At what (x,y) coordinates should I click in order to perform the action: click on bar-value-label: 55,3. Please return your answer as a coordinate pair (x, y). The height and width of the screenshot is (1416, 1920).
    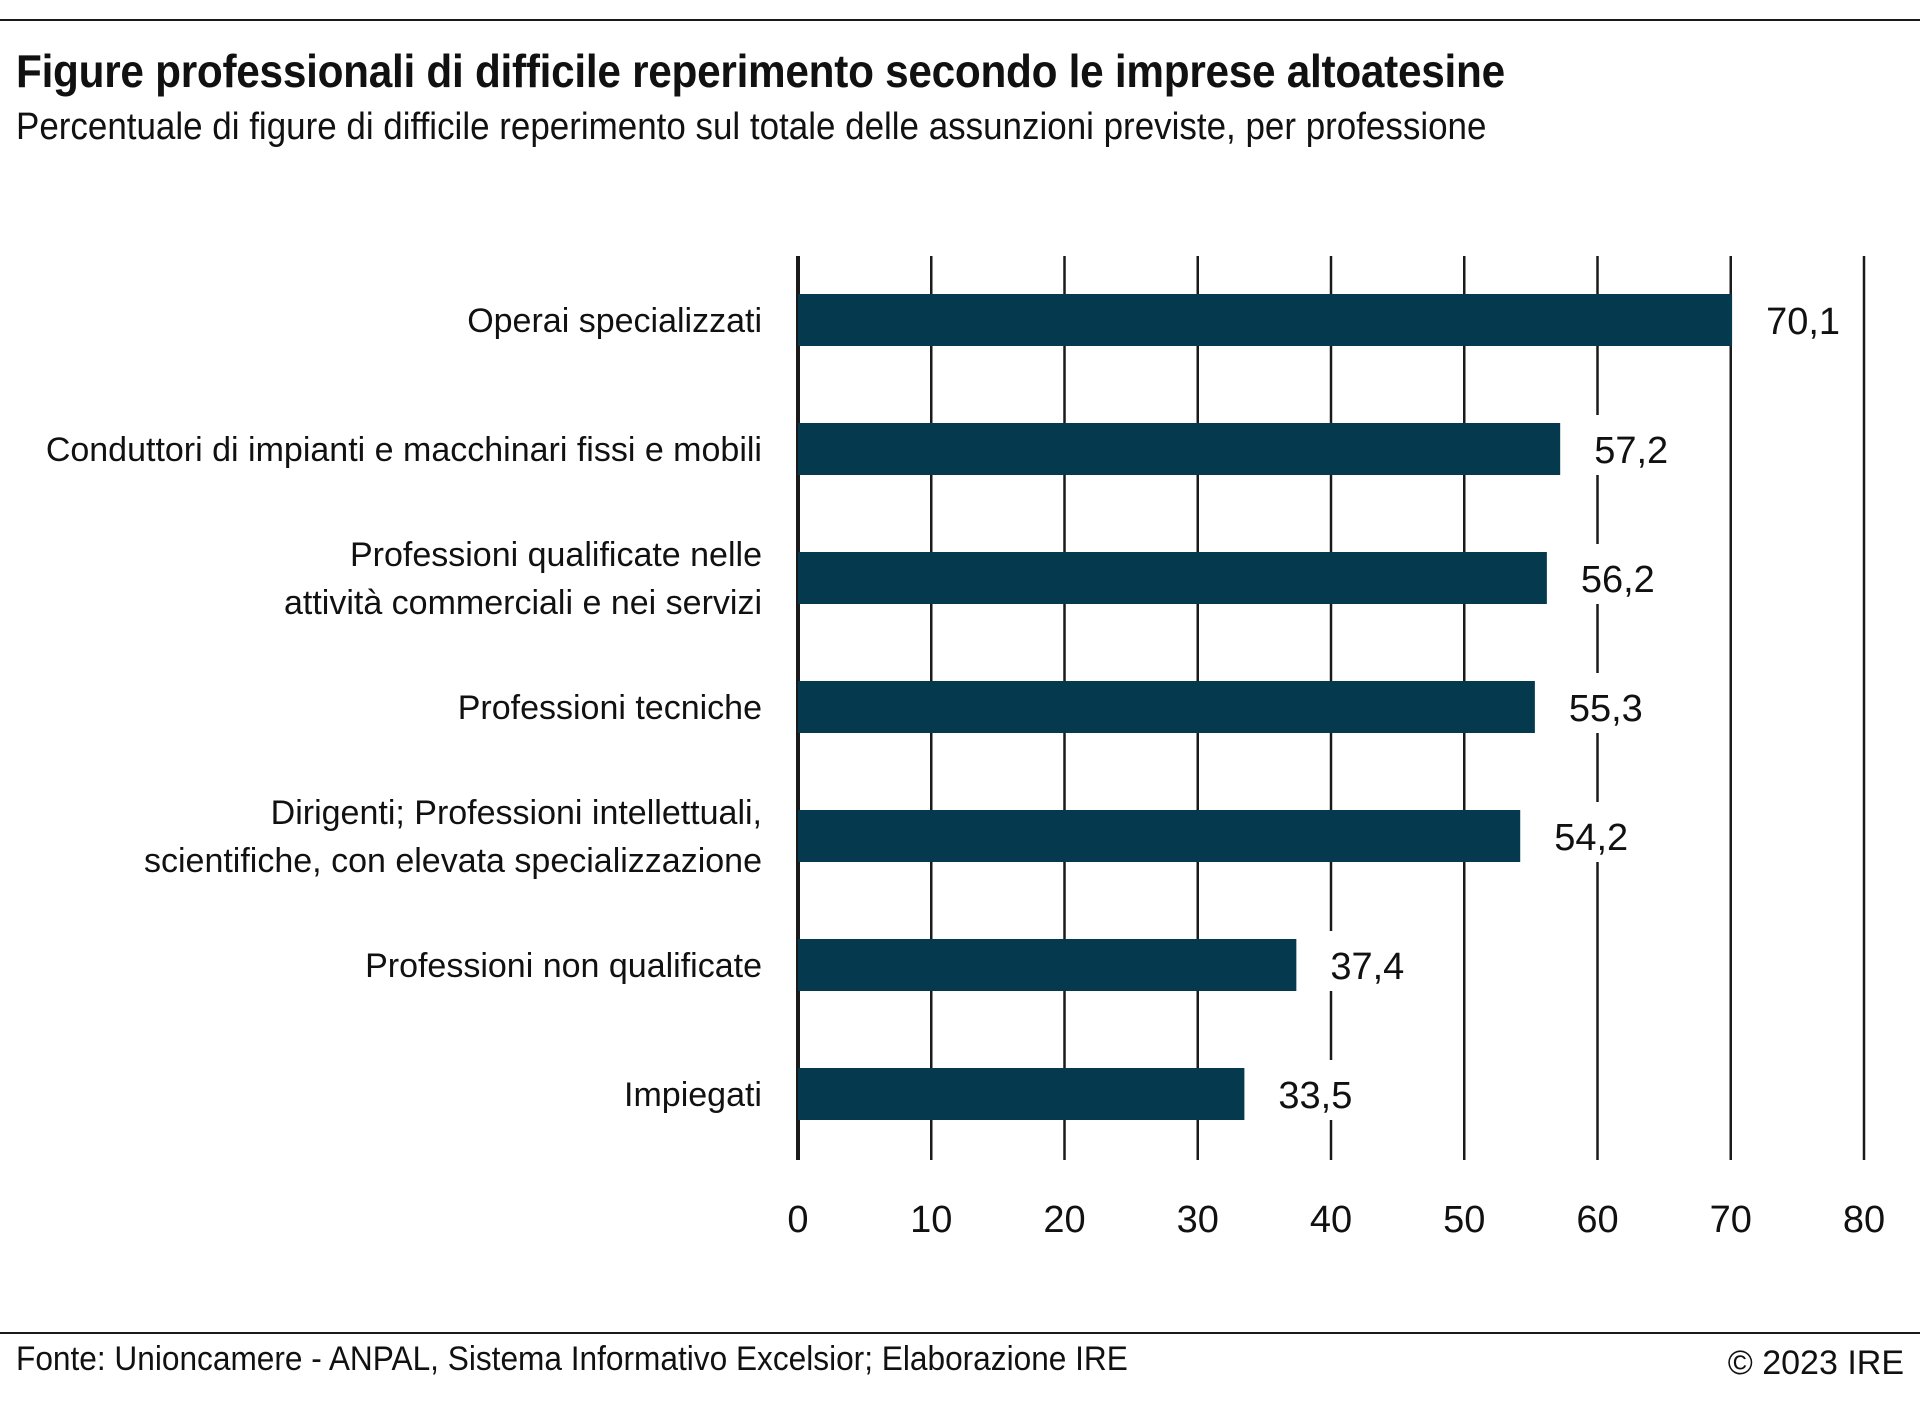
    Looking at the image, I should click on (1606, 709).